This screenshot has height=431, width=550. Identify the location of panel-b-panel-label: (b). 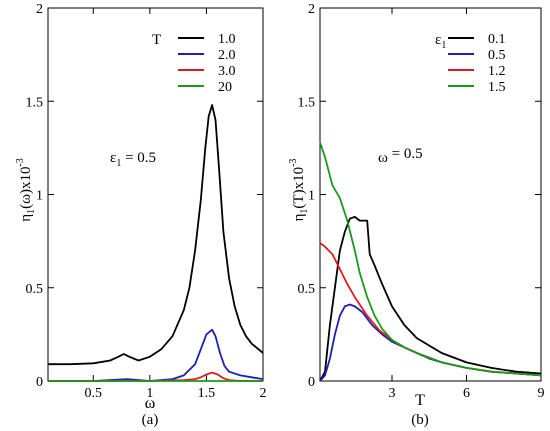
(420, 420).